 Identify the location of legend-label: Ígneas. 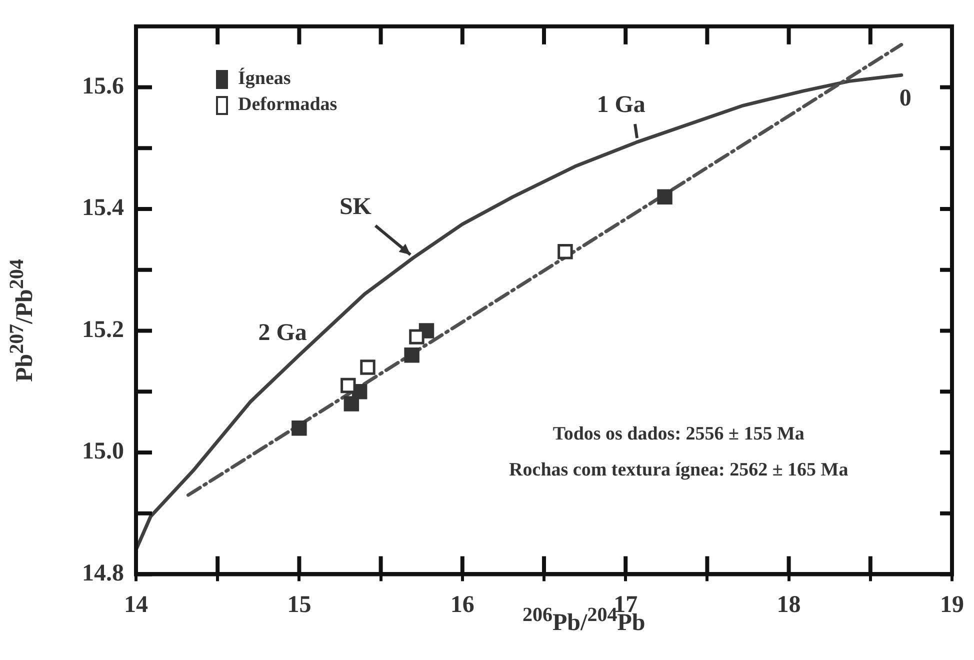
(264, 79).